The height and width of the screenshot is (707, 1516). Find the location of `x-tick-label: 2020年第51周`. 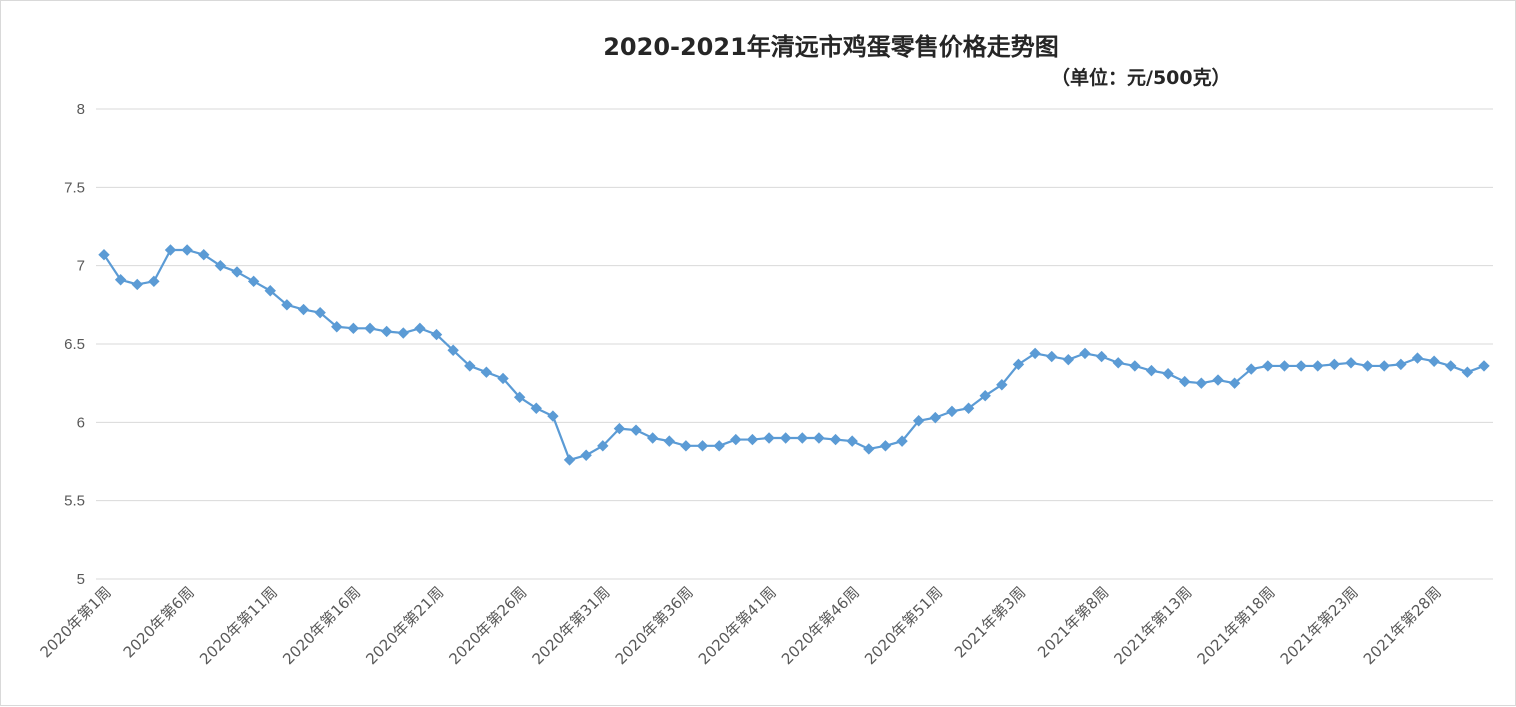

x-tick-label: 2020年第51周 is located at coordinates (903, 625).